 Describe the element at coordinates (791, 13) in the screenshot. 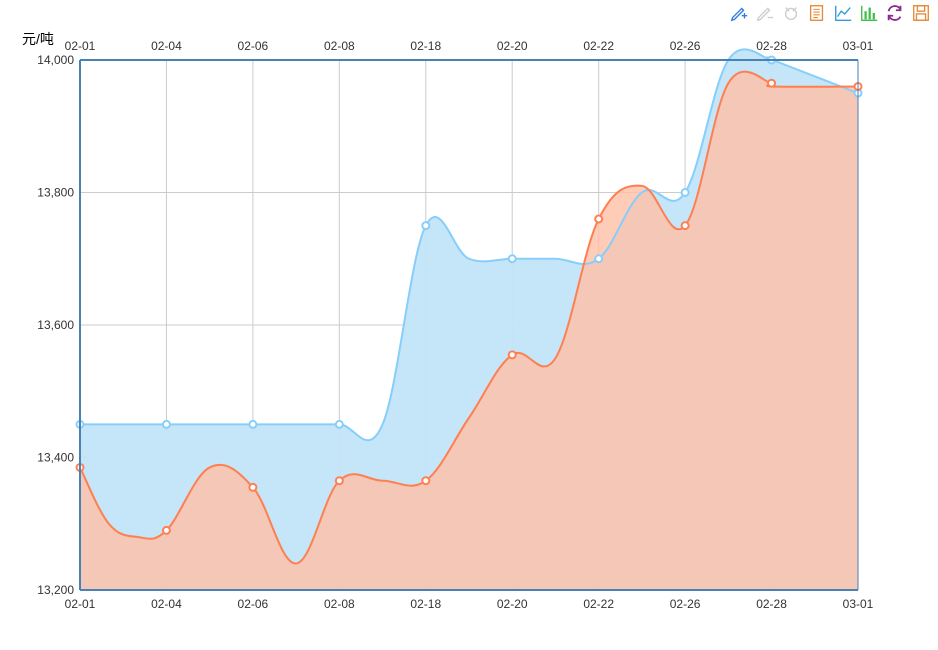

I see `restore-icon` at that location.